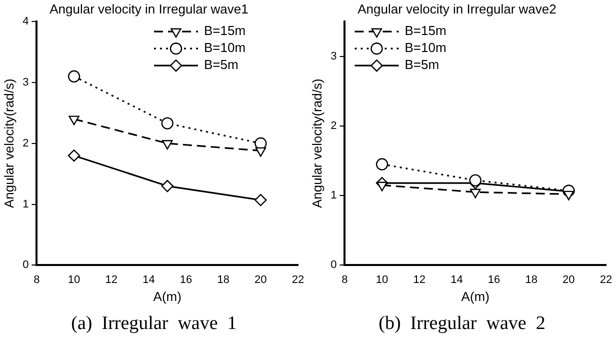  I want to click on chart-title: Angular velocity in Irregular wave2, so click(457, 8).